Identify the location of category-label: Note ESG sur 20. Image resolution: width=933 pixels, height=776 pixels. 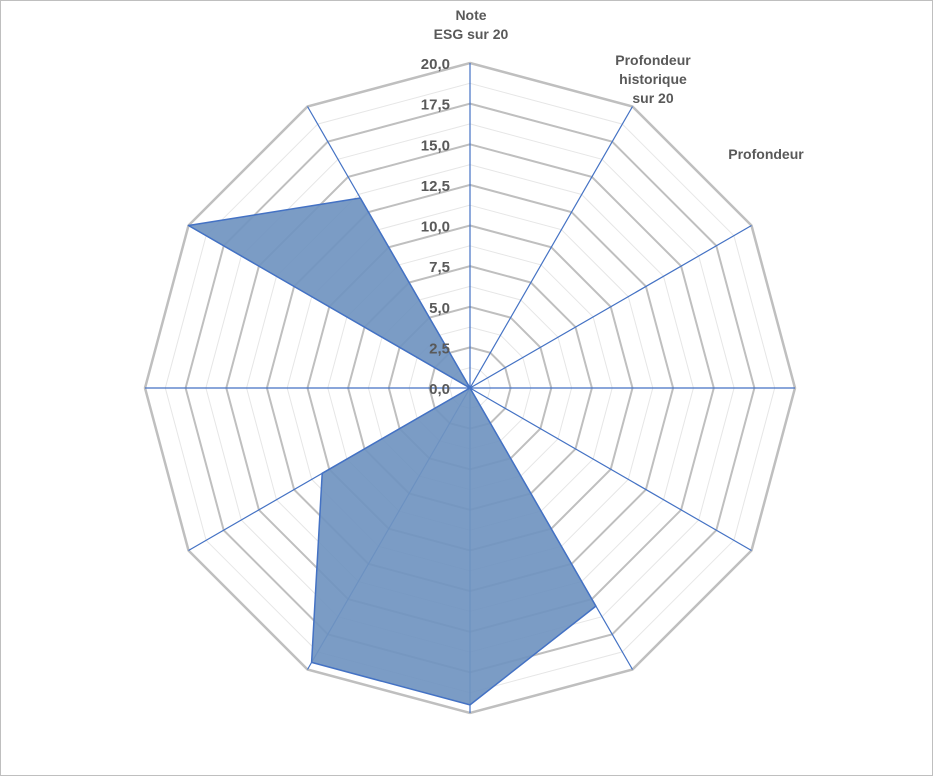
(471, 24).